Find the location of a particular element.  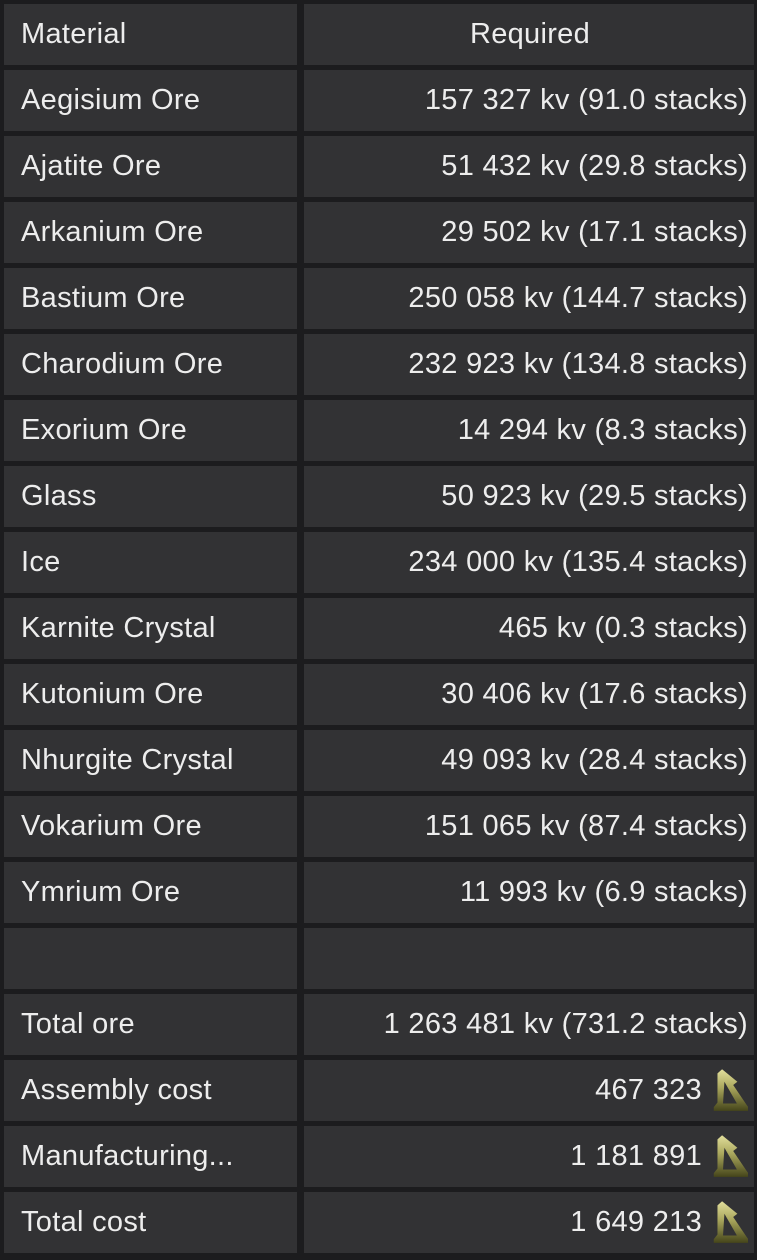

required-value: 234 000 kv (135.4 stacks) is located at coordinates (578, 562).